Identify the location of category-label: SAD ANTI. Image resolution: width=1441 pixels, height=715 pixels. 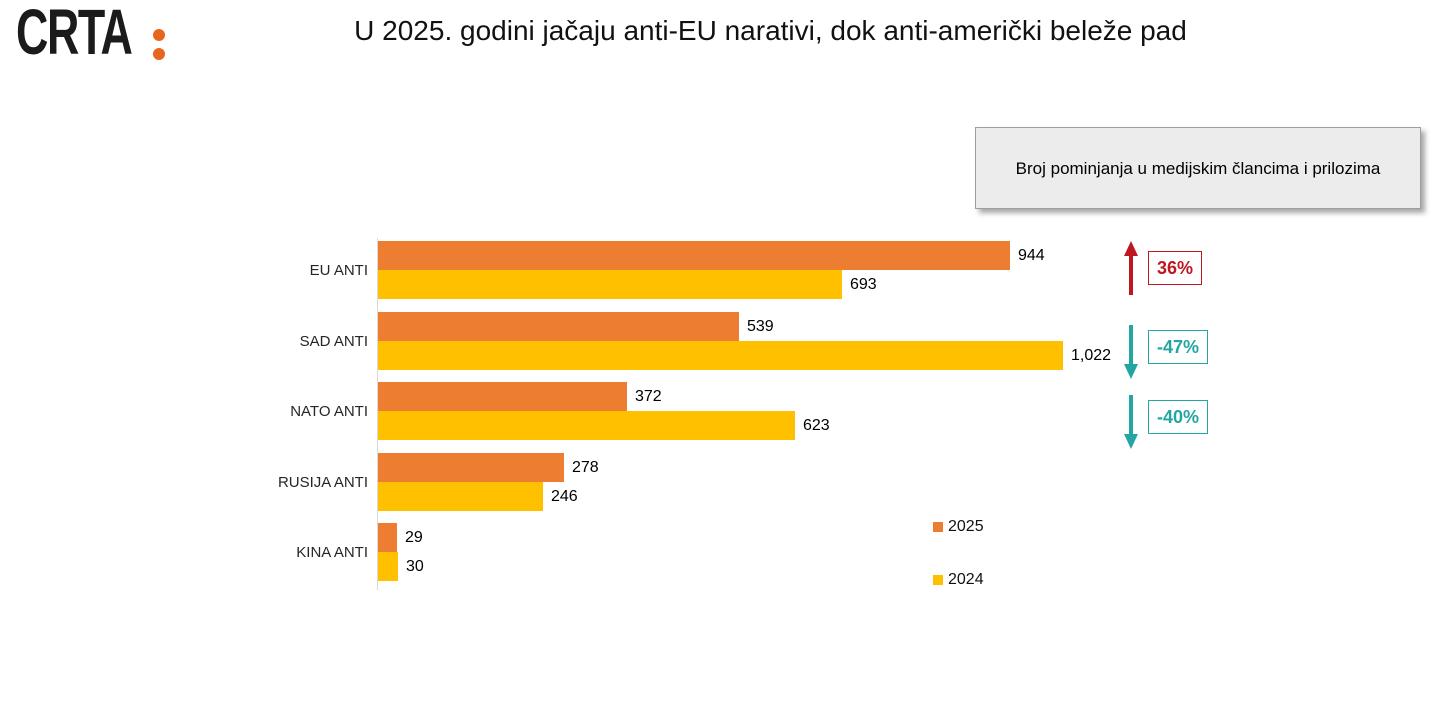
(333, 341).